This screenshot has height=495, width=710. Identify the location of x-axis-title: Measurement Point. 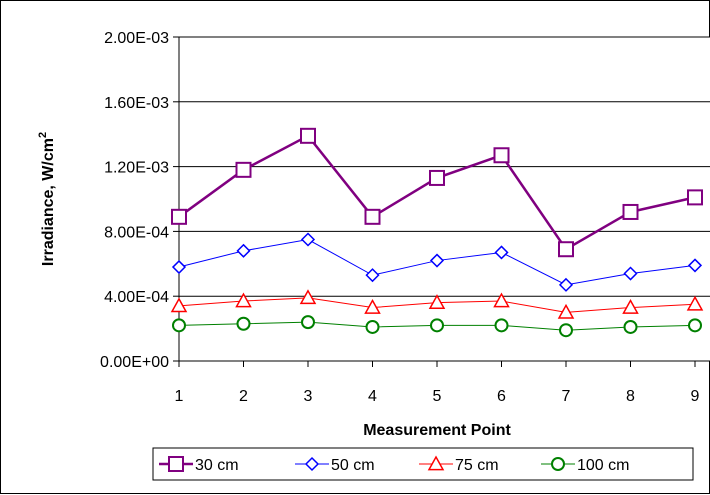
(437, 430).